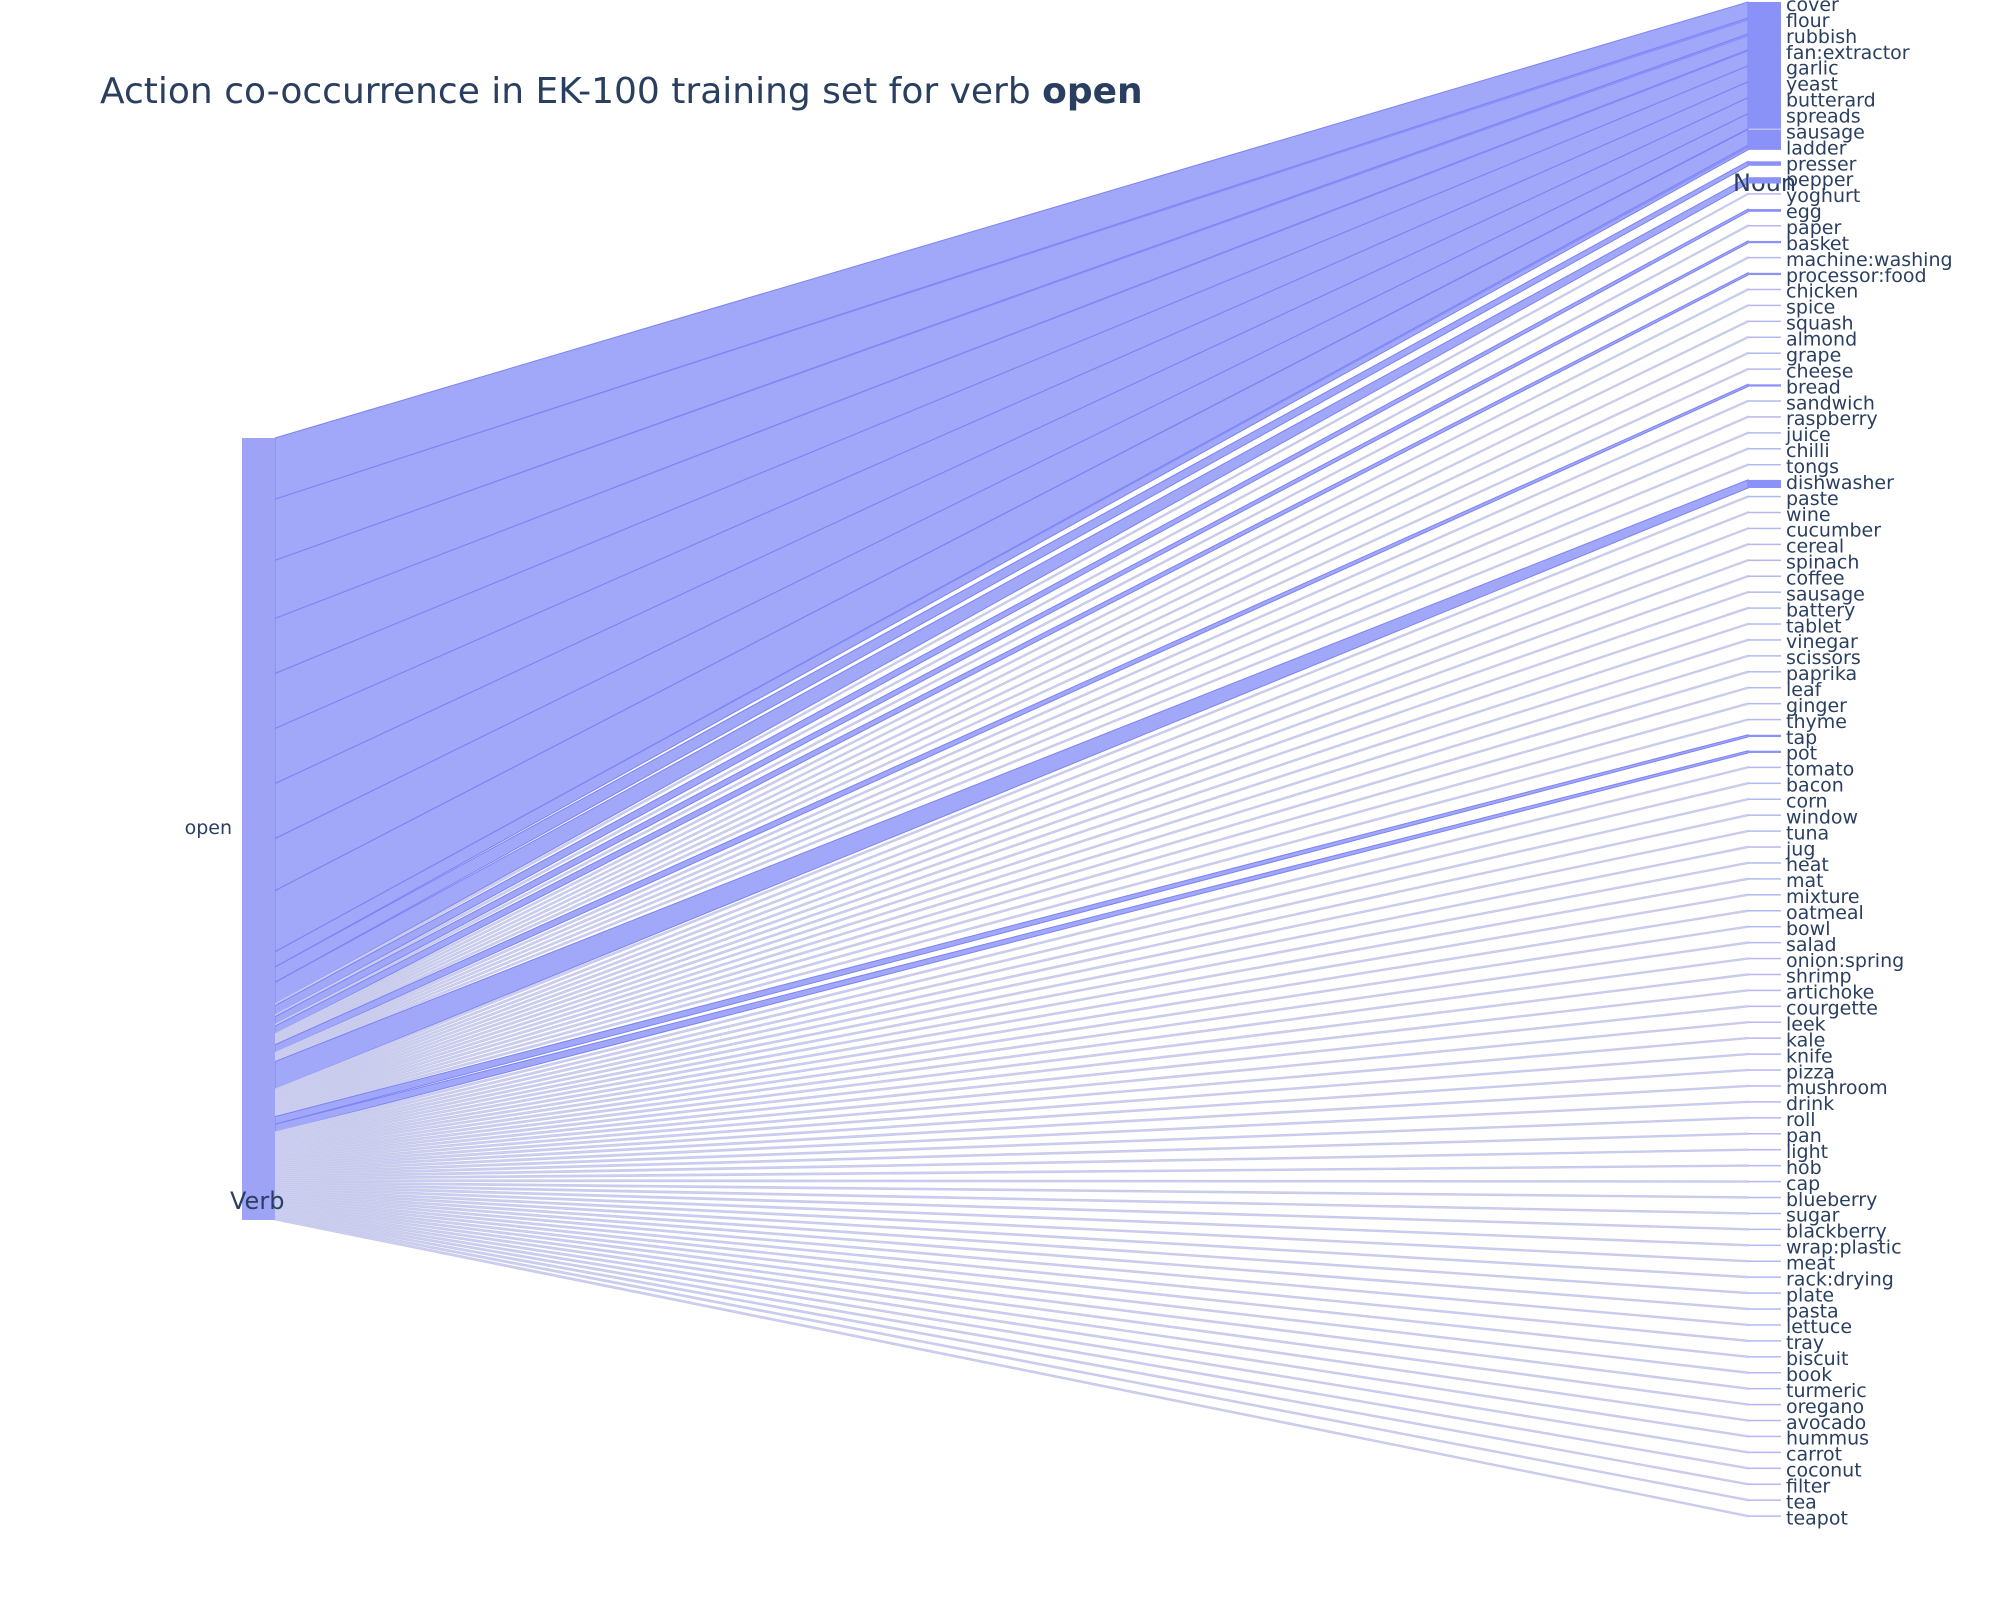  I want to click on noun-bar-biscuit, so click(1764, 1357).